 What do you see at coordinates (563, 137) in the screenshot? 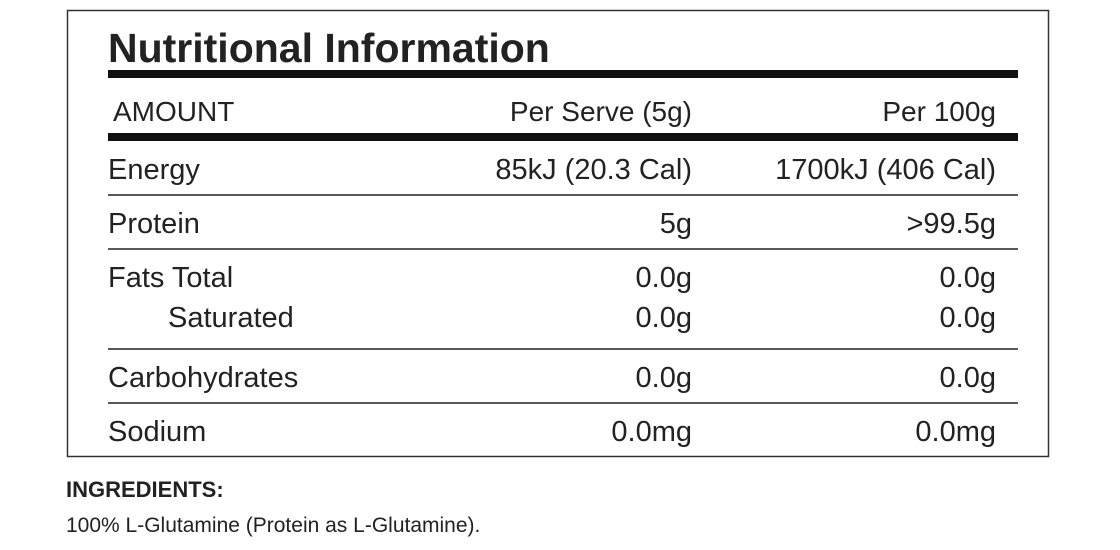
I see `header-rule` at bounding box center [563, 137].